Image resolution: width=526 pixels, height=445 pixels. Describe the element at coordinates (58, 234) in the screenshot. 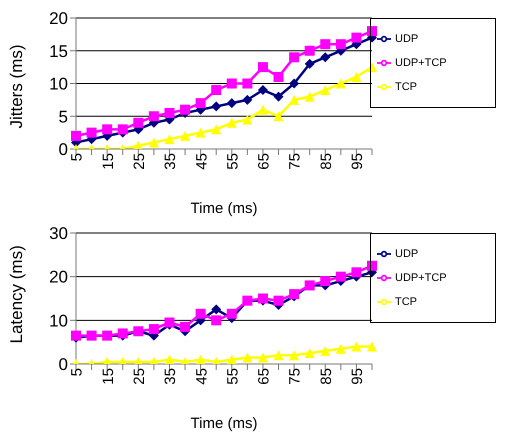

I see `y-tick-label: 30` at that location.